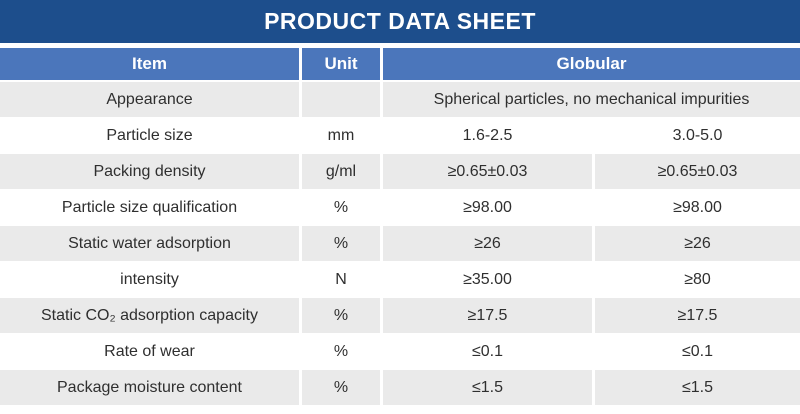 The height and width of the screenshot is (414, 800). Describe the element at coordinates (400, 45) in the screenshot. I see `title-divider` at that location.